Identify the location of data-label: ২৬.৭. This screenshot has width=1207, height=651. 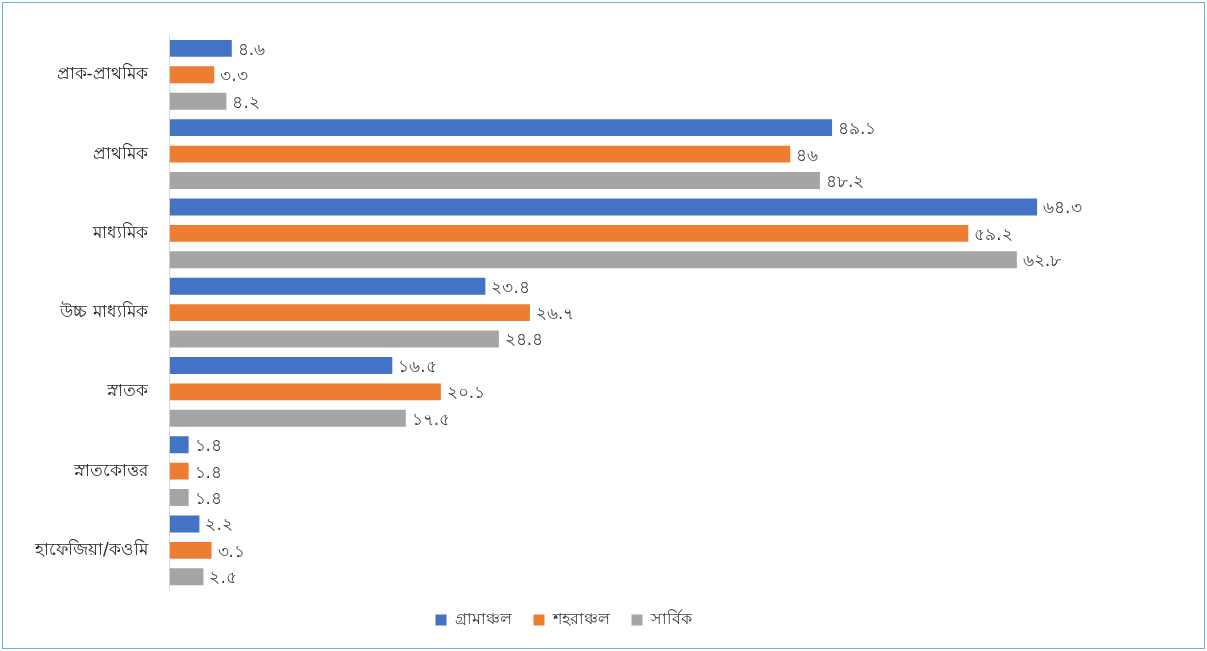
(555, 313).